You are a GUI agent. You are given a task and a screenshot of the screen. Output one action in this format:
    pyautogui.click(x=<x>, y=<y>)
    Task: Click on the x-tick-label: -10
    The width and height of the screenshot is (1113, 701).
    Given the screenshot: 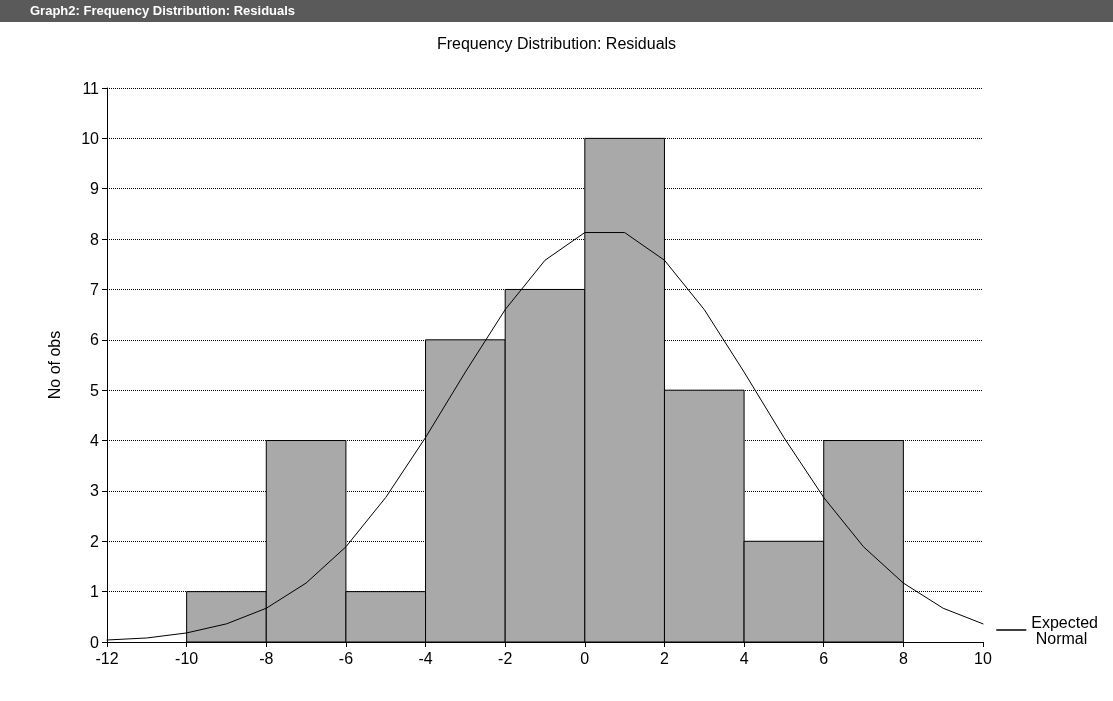 What is the action you would take?
    pyautogui.click(x=187, y=658)
    